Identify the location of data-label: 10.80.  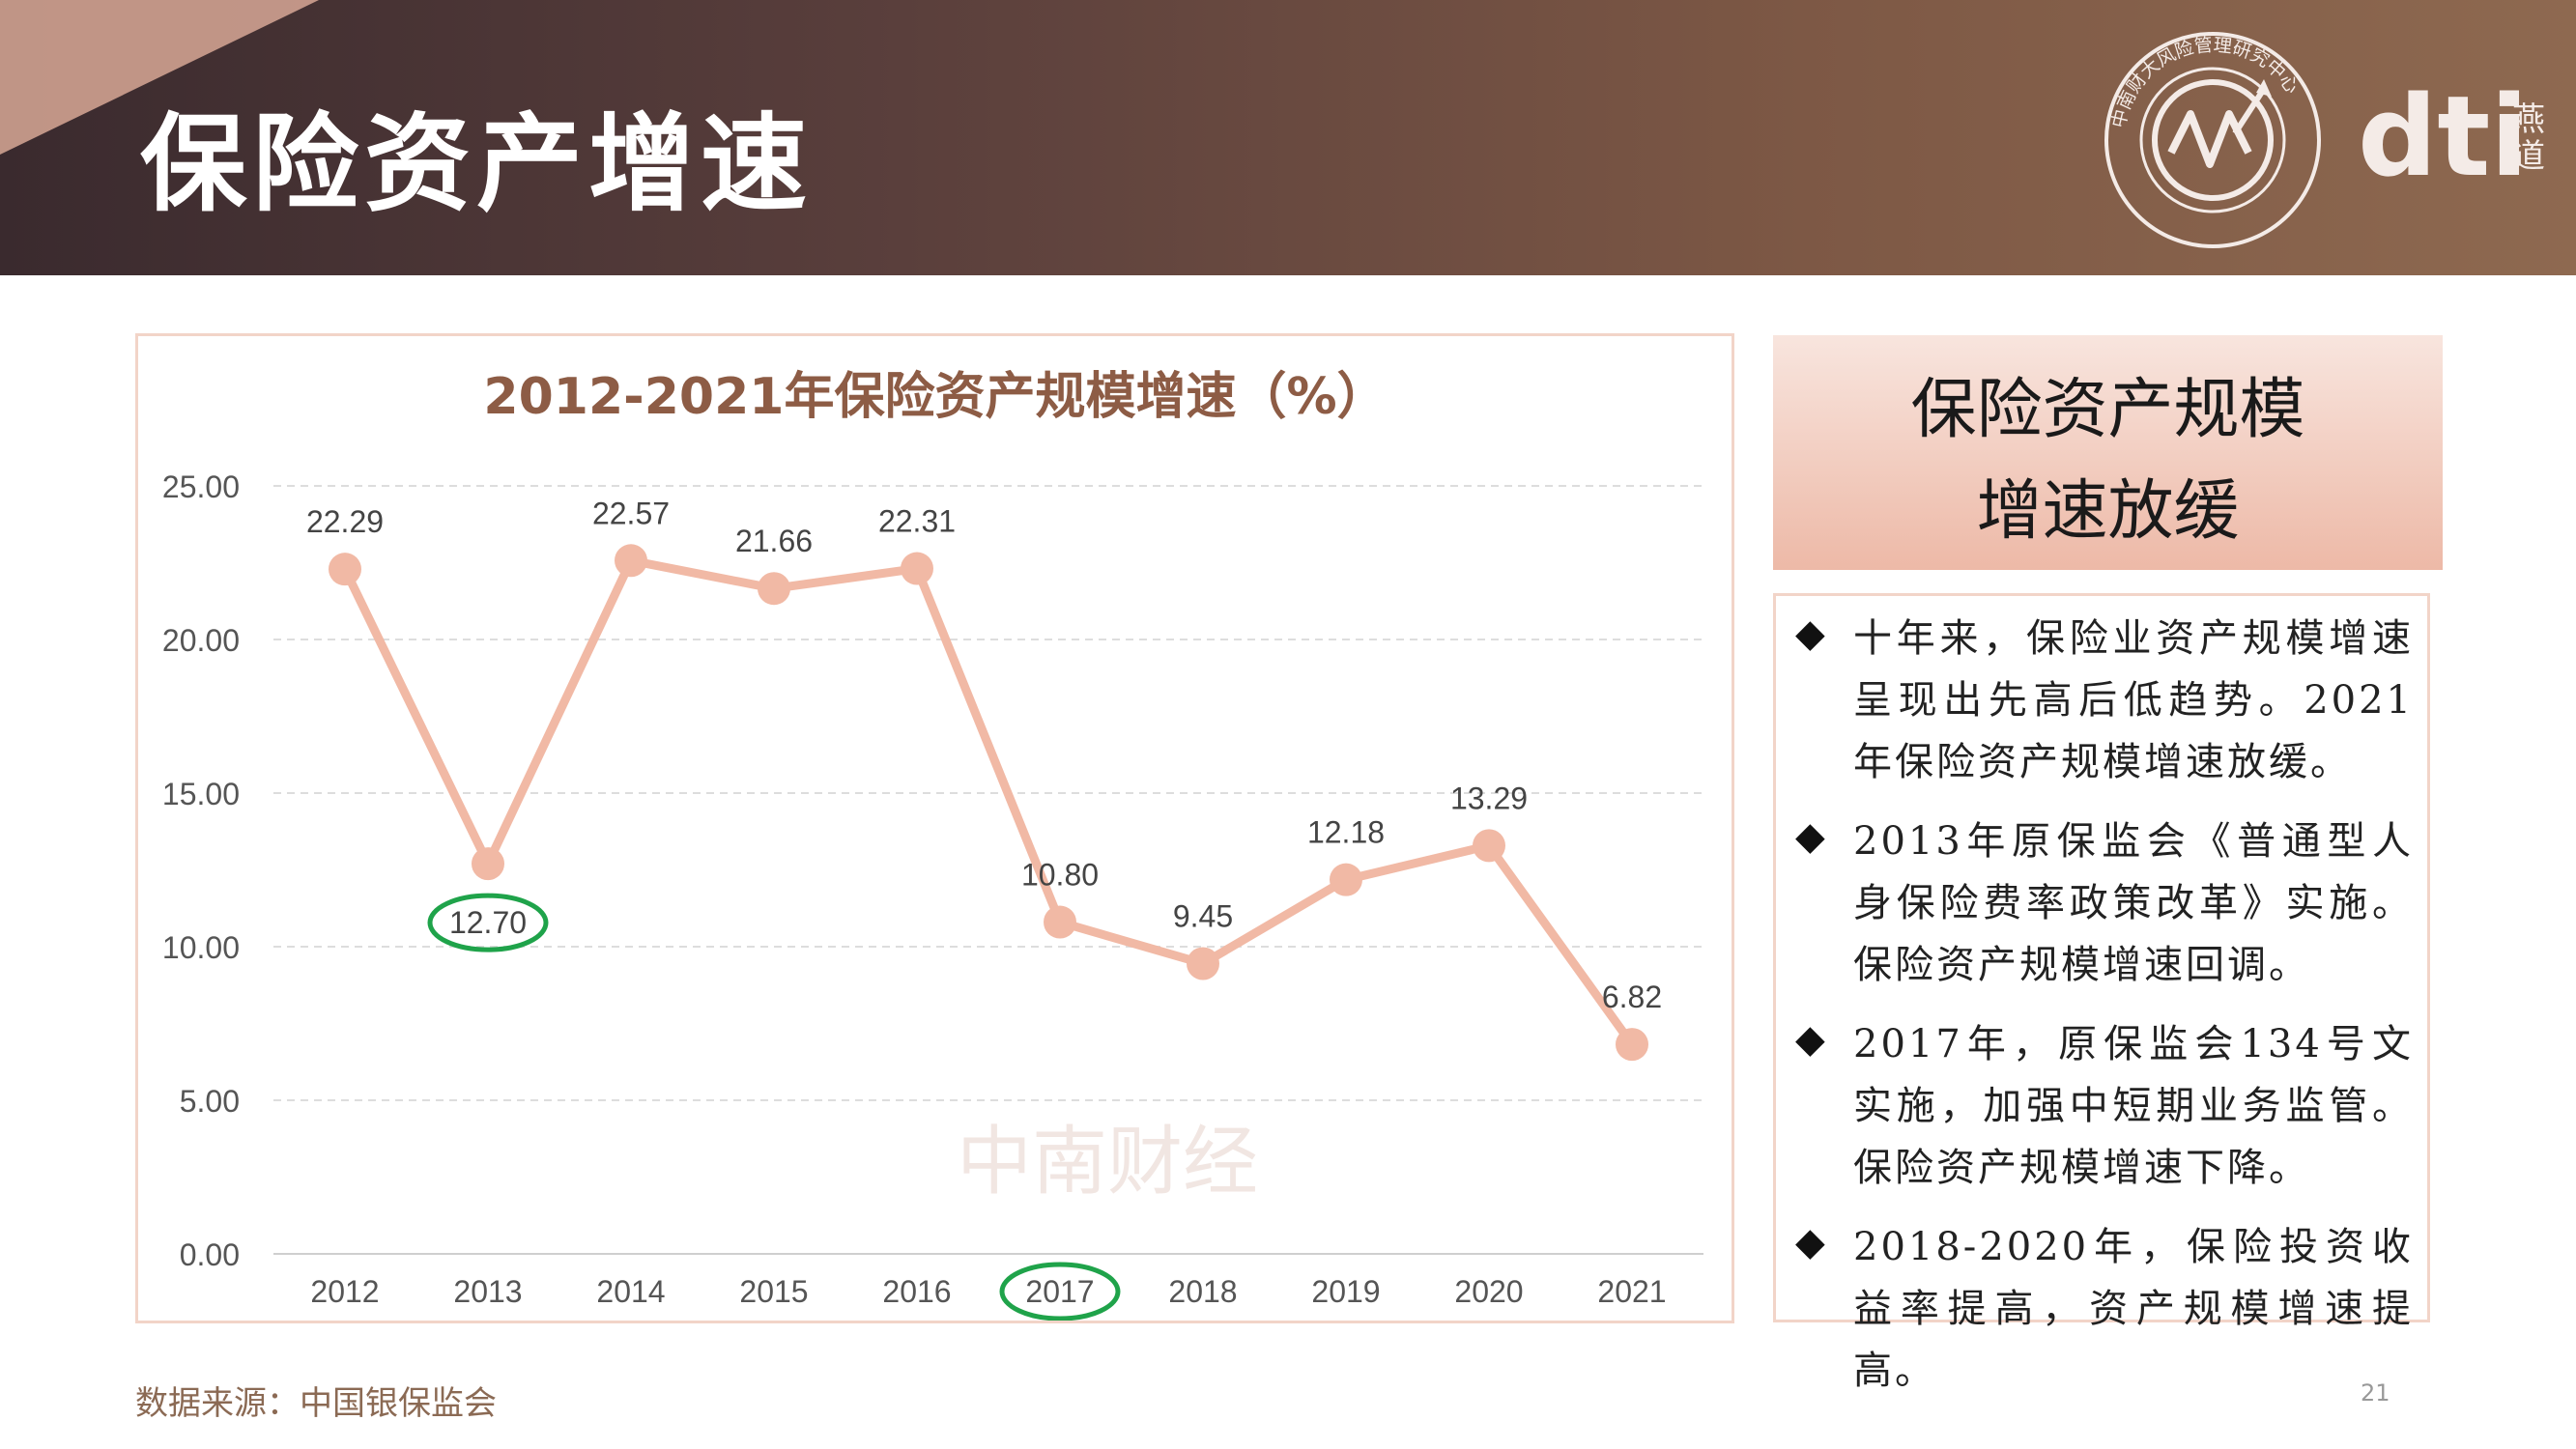
(1060, 875).